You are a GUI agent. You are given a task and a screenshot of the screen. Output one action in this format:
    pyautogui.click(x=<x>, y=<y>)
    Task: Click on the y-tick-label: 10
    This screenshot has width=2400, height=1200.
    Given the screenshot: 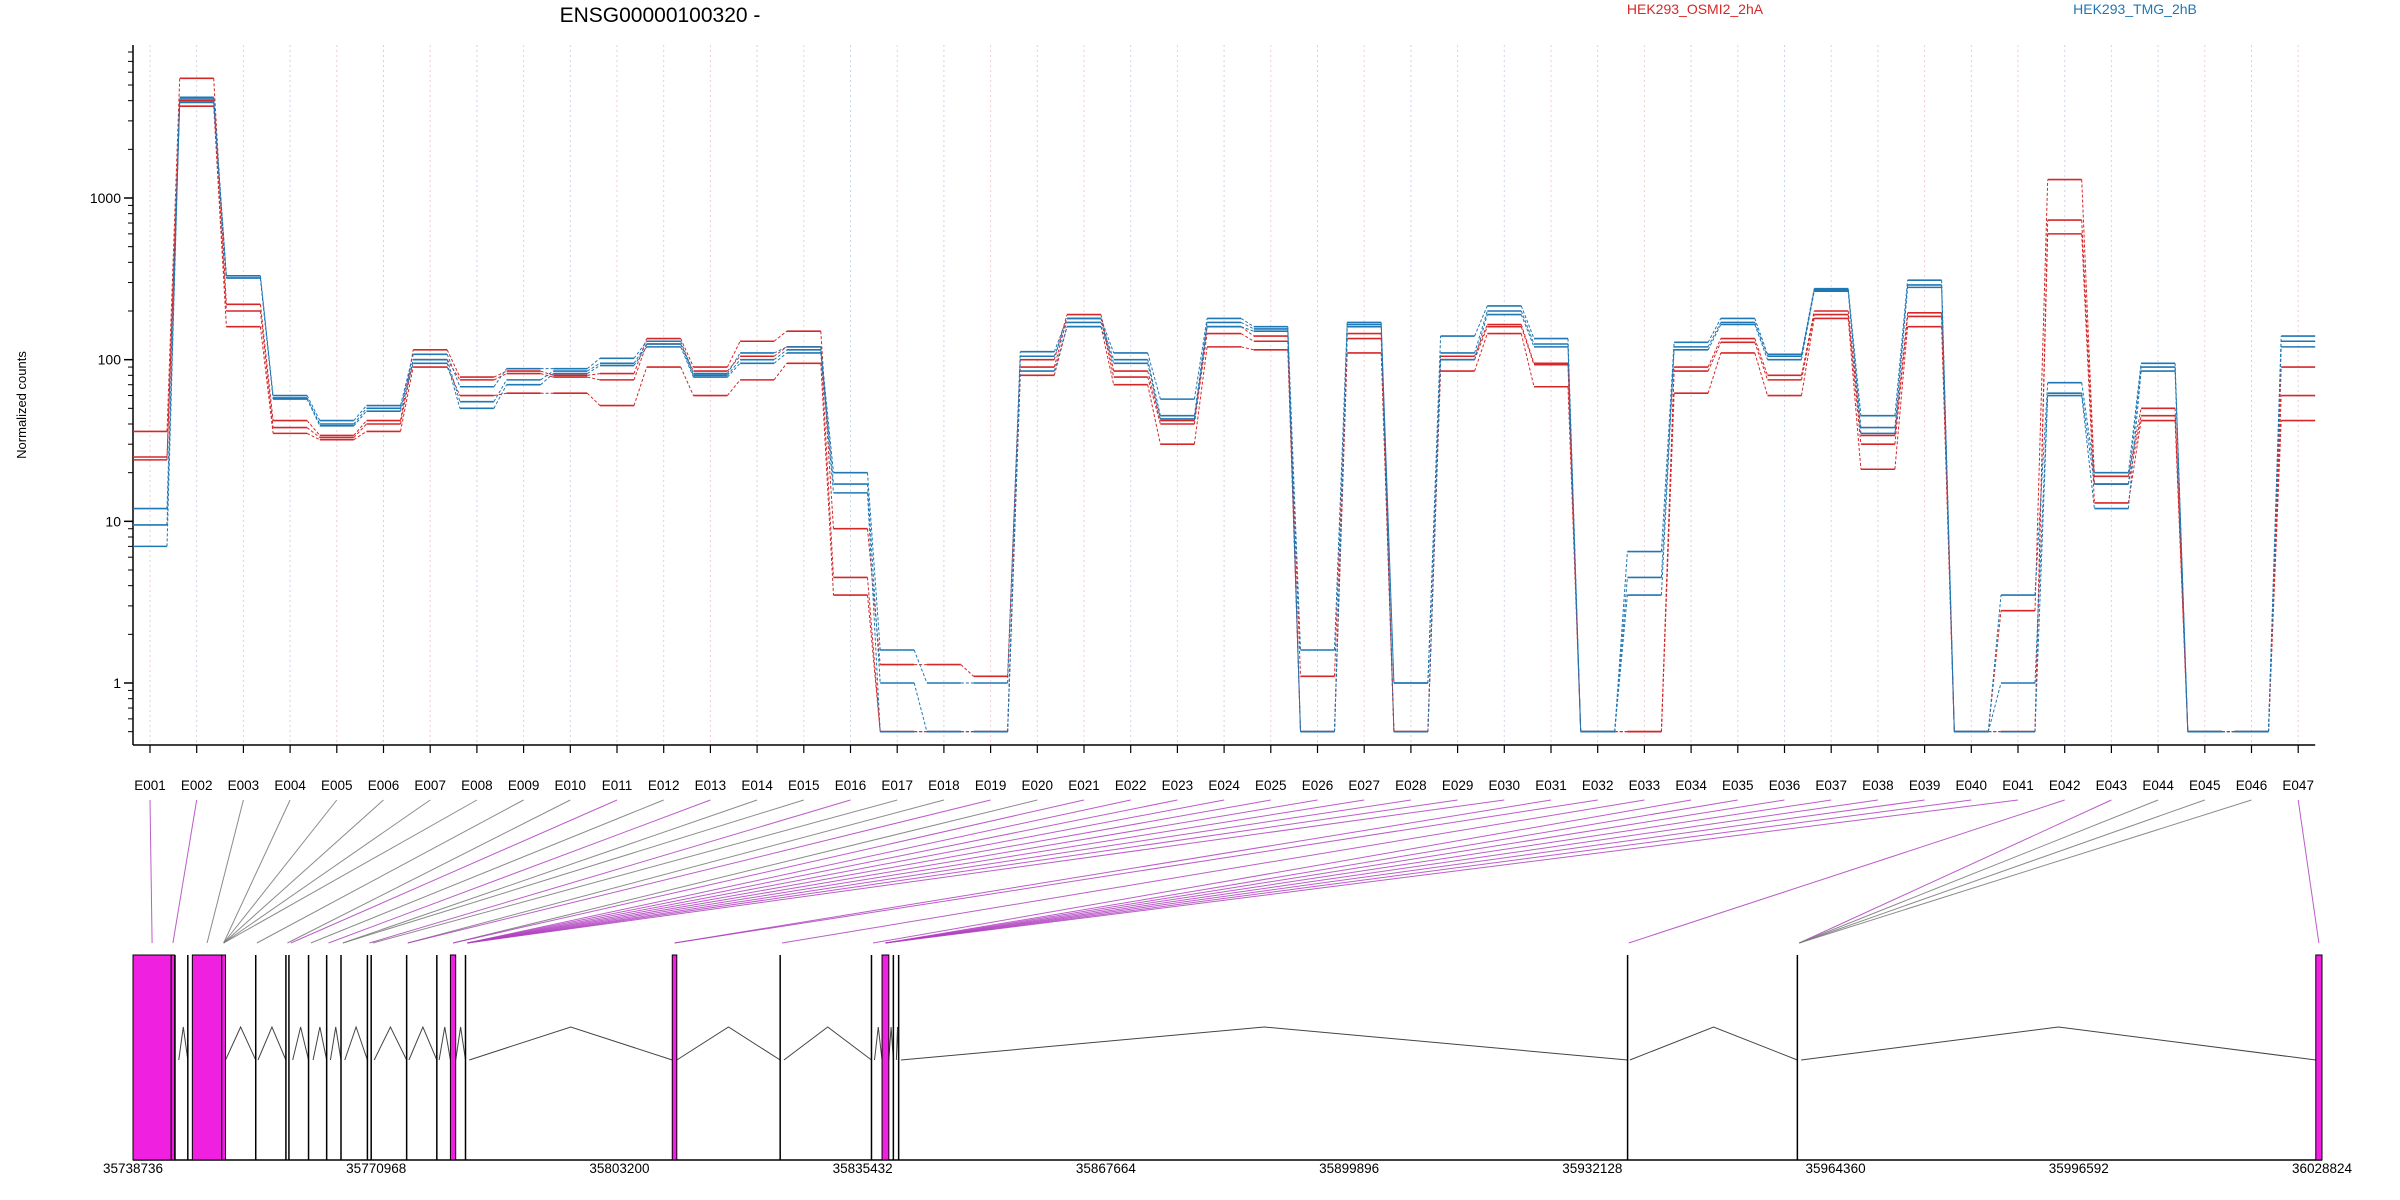 What is the action you would take?
    pyautogui.click(x=113, y=521)
    